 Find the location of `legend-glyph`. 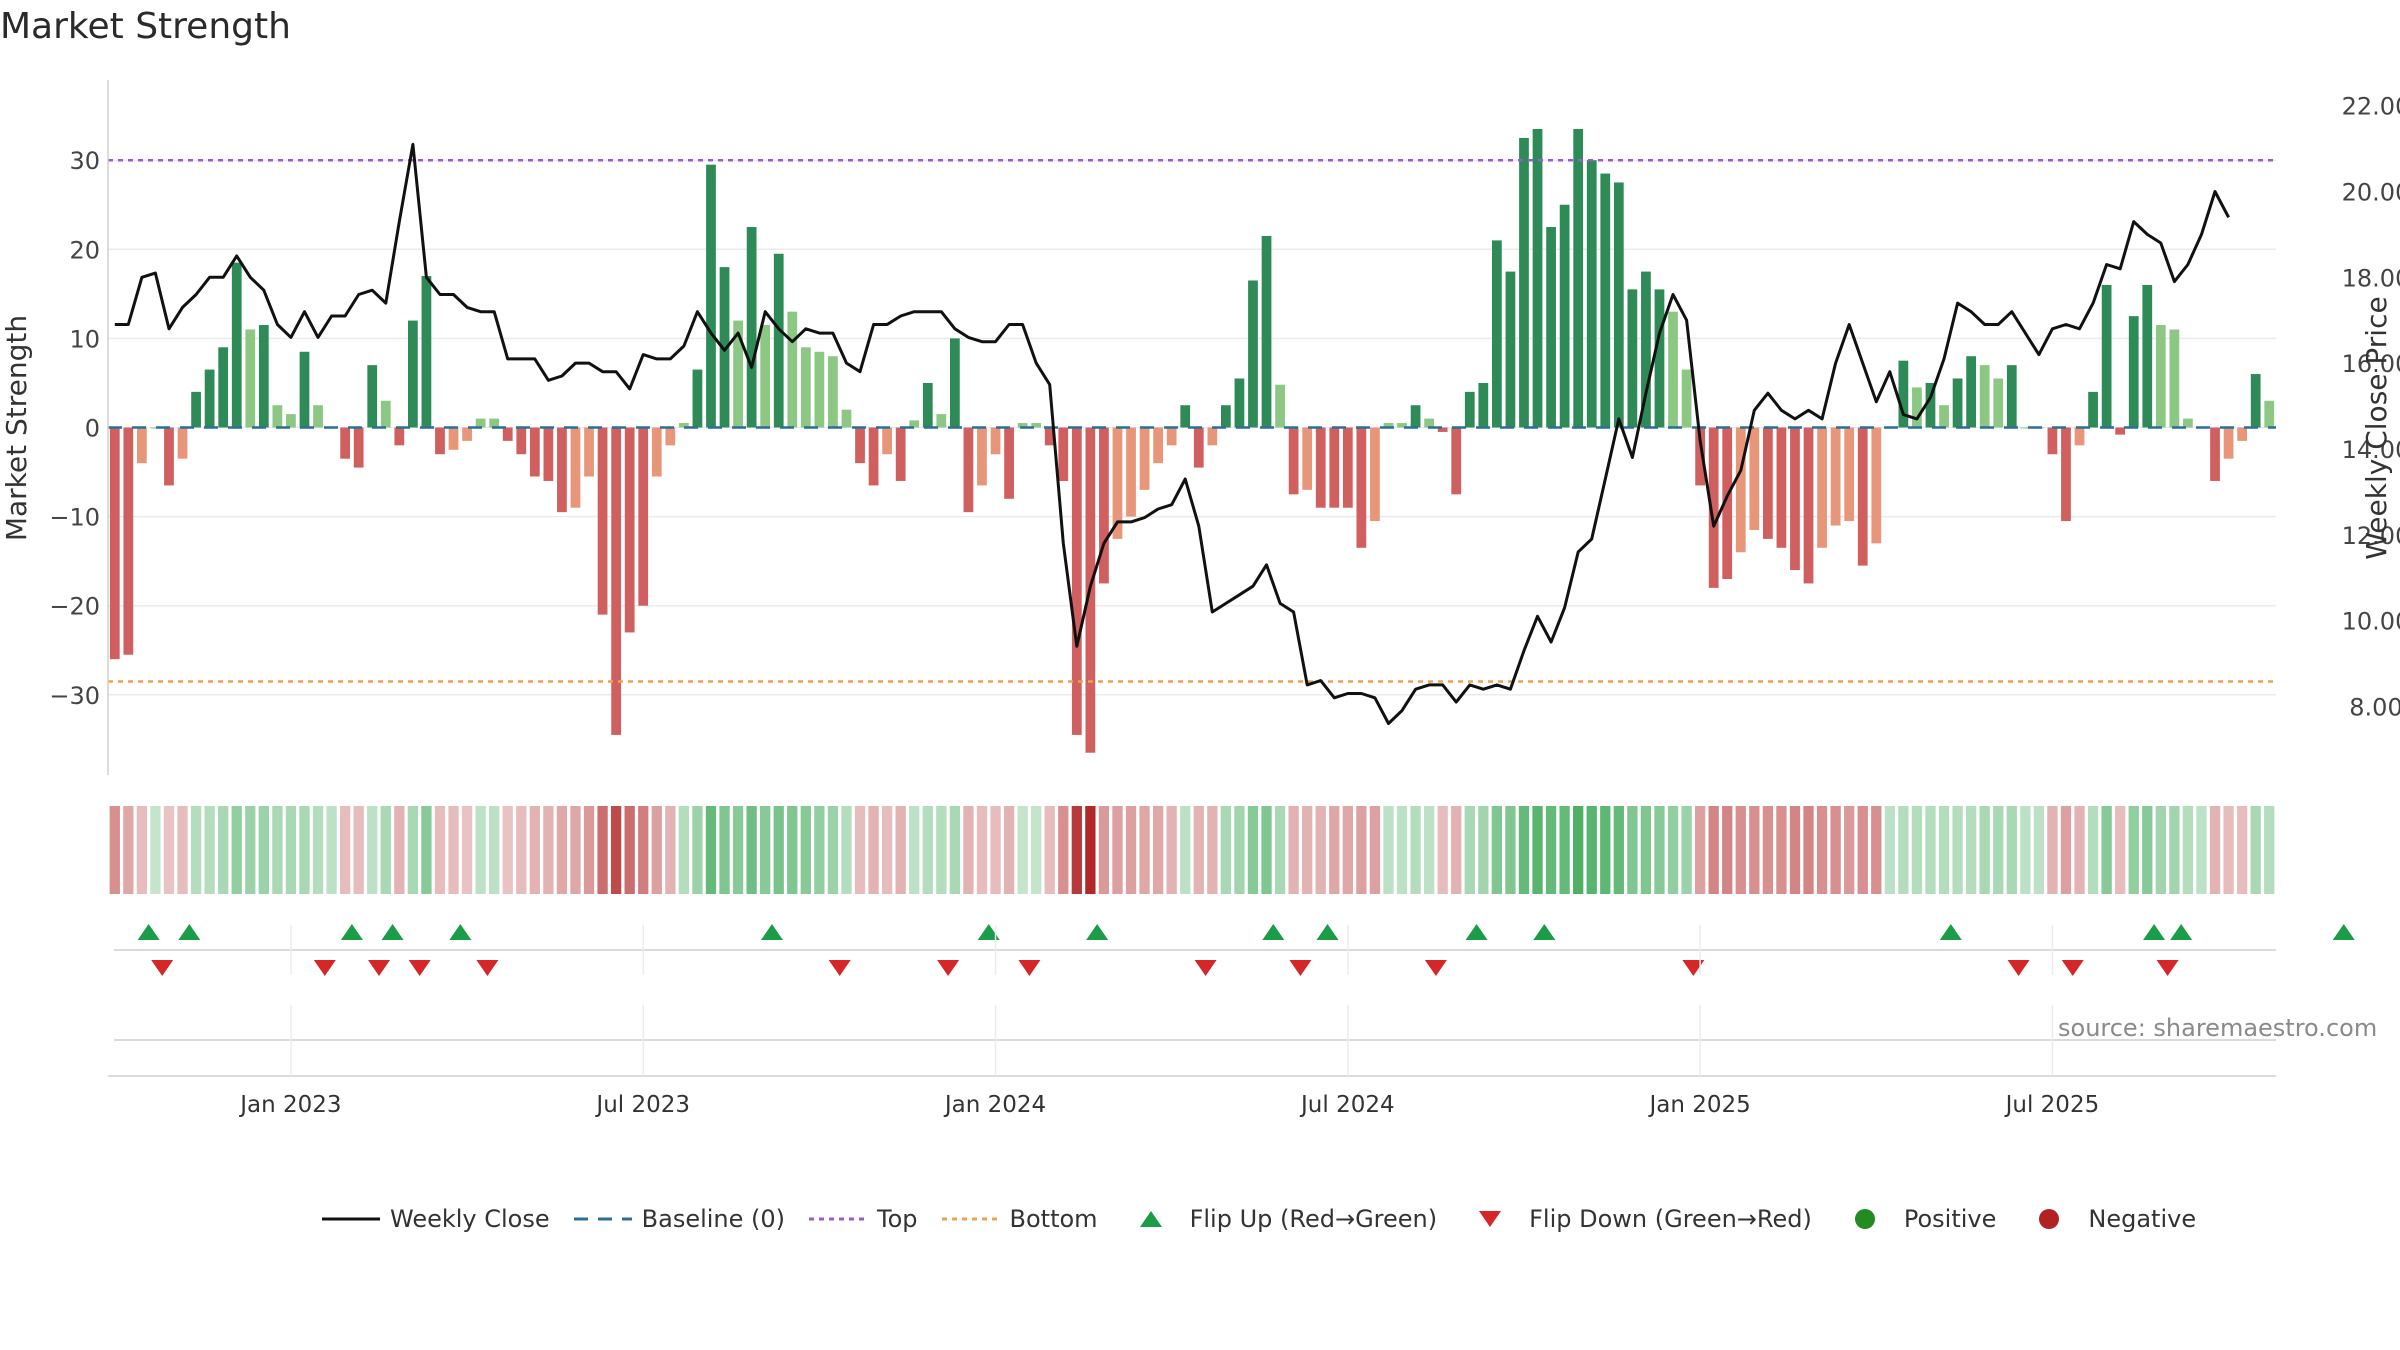

legend-glyph is located at coordinates (1490, 1219).